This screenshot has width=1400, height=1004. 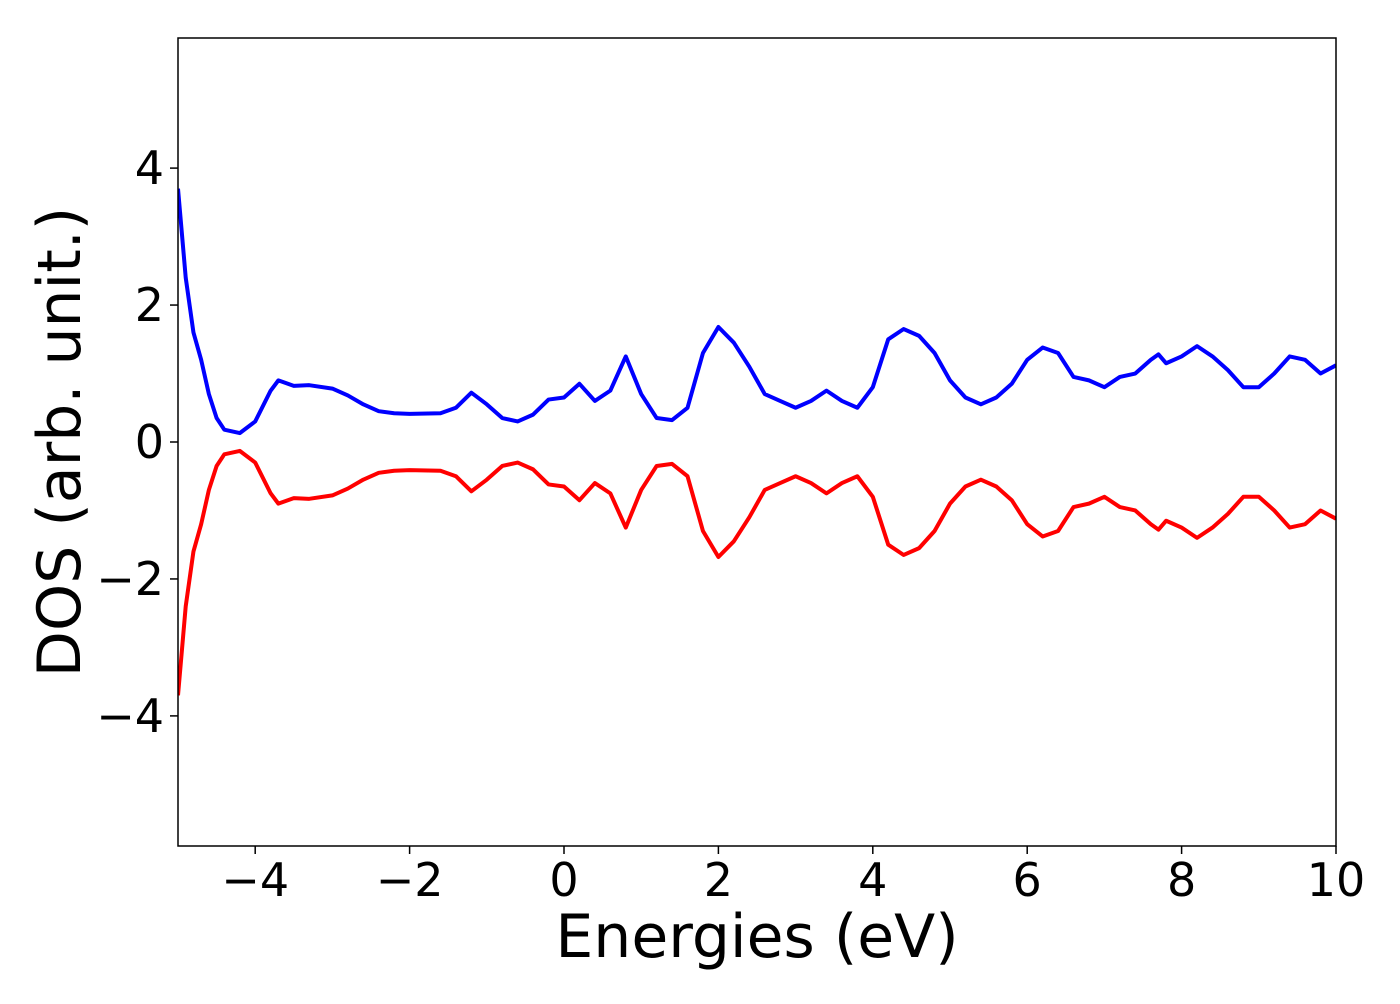 I want to click on x-tick-label: 0, so click(x=563, y=880).